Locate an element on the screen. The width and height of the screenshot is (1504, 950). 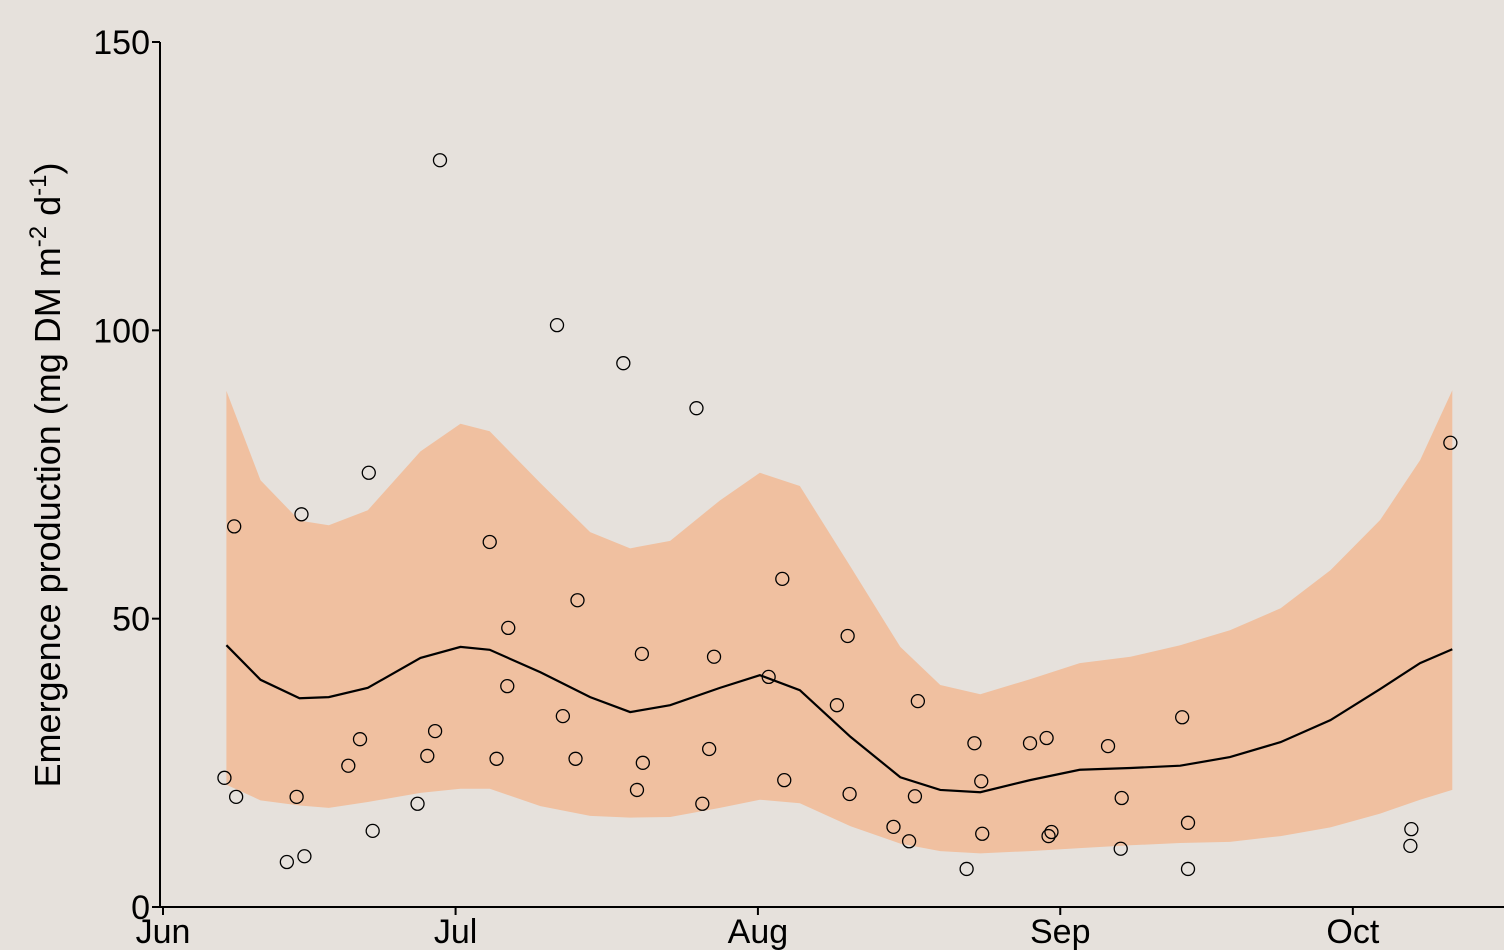
x-tick-label: Jul is located at coordinates (455, 931).